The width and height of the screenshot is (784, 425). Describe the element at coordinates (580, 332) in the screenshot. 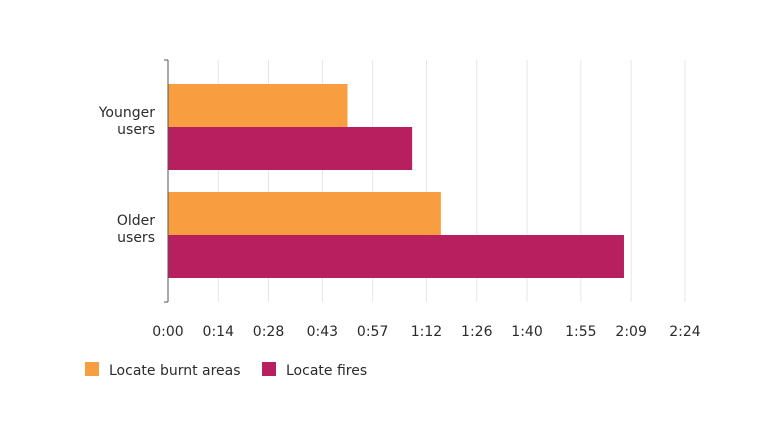

I see `x-tick-label: 1:55` at that location.